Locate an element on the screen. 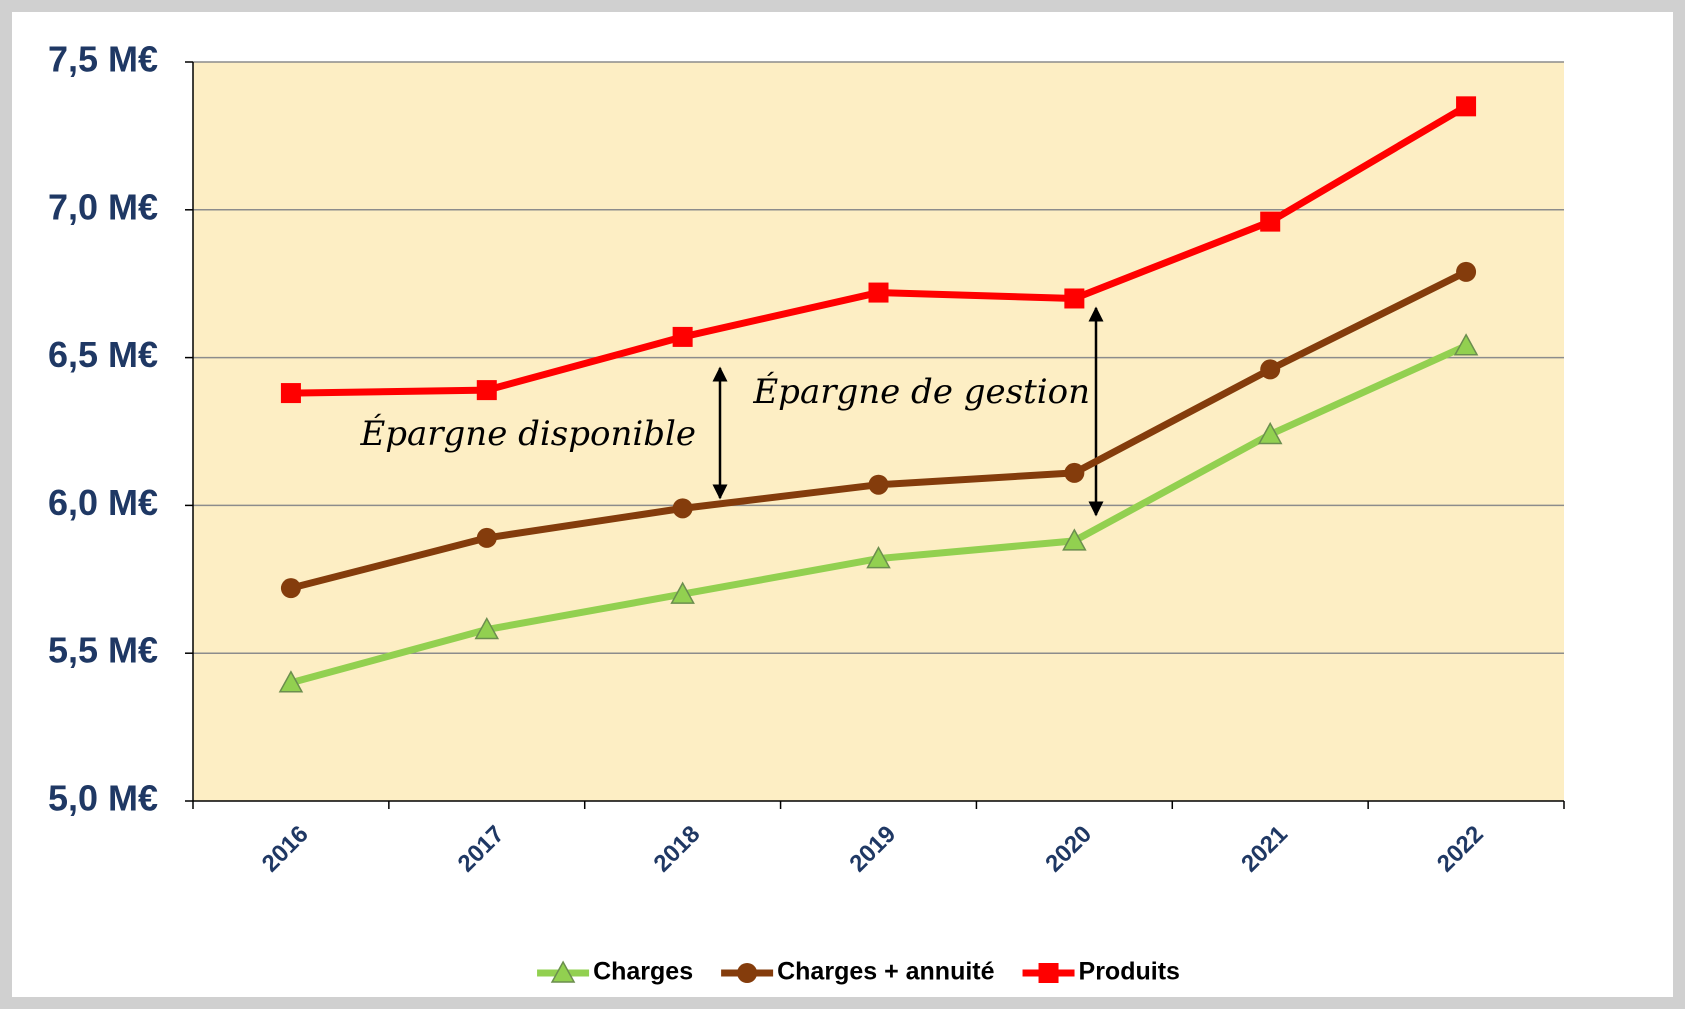 This screenshot has width=1685, height=1009. legend: Charges Charges + annuité Produits is located at coordinates (858, 972).